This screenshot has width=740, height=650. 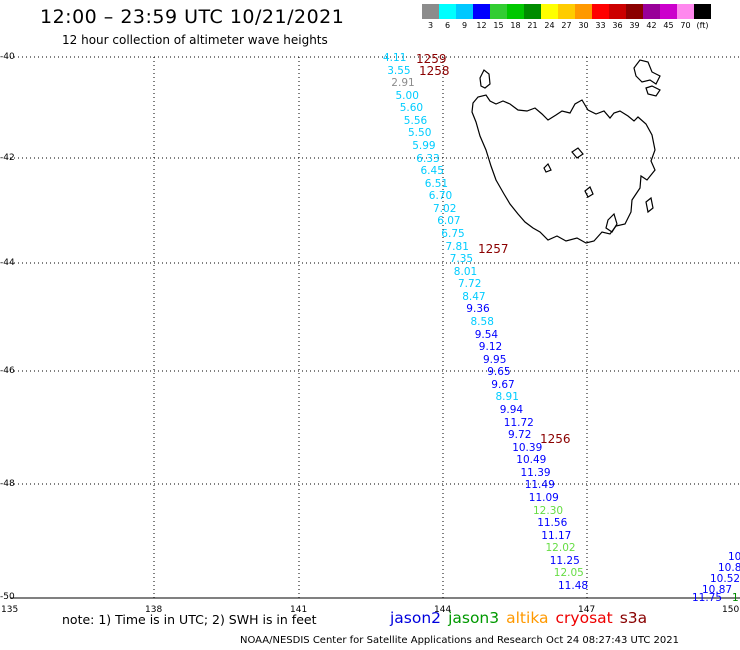 What do you see at coordinates (495, 359) in the screenshot?
I see `wave-height-label: 9.95` at bounding box center [495, 359].